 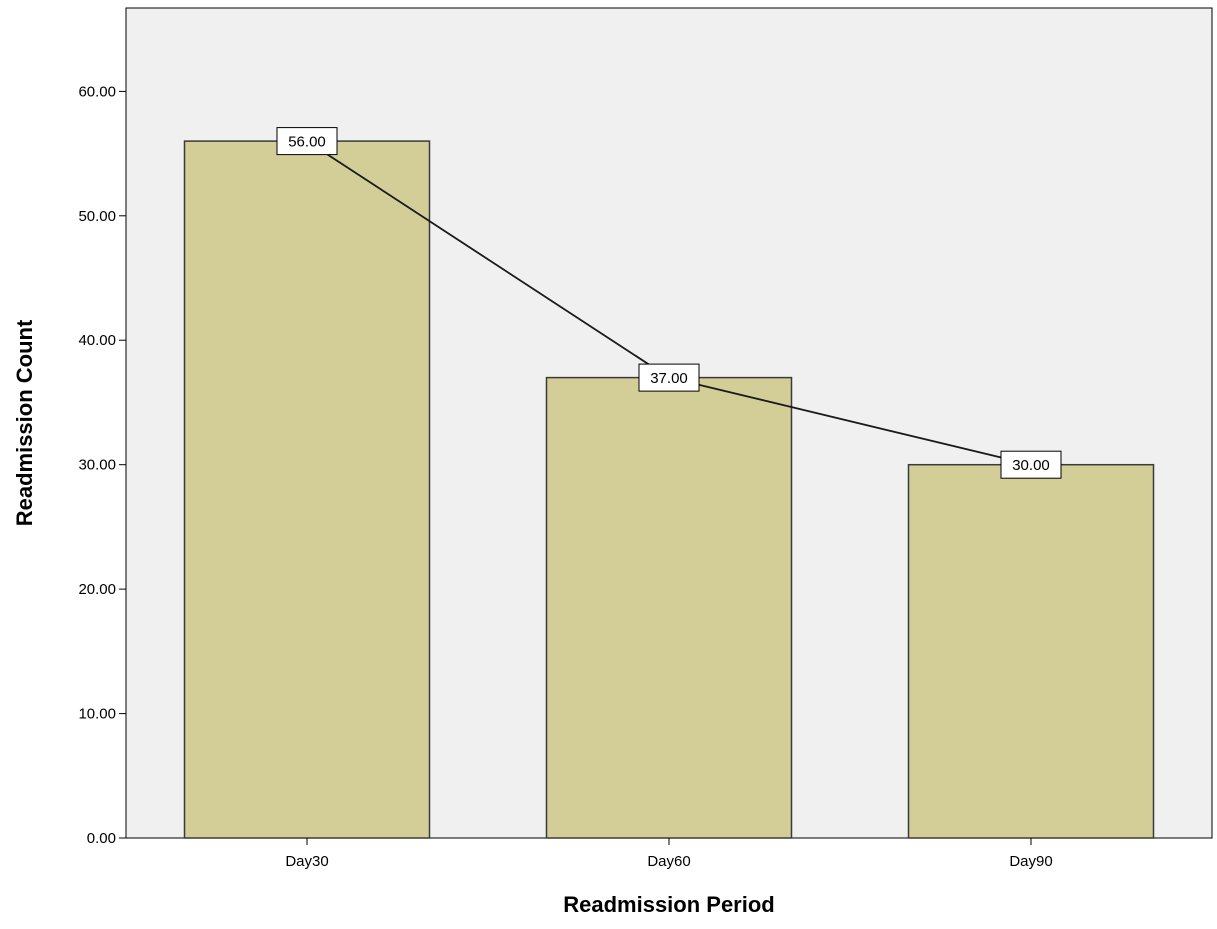 I want to click on y-tick-label: 50.00, so click(x=97, y=216).